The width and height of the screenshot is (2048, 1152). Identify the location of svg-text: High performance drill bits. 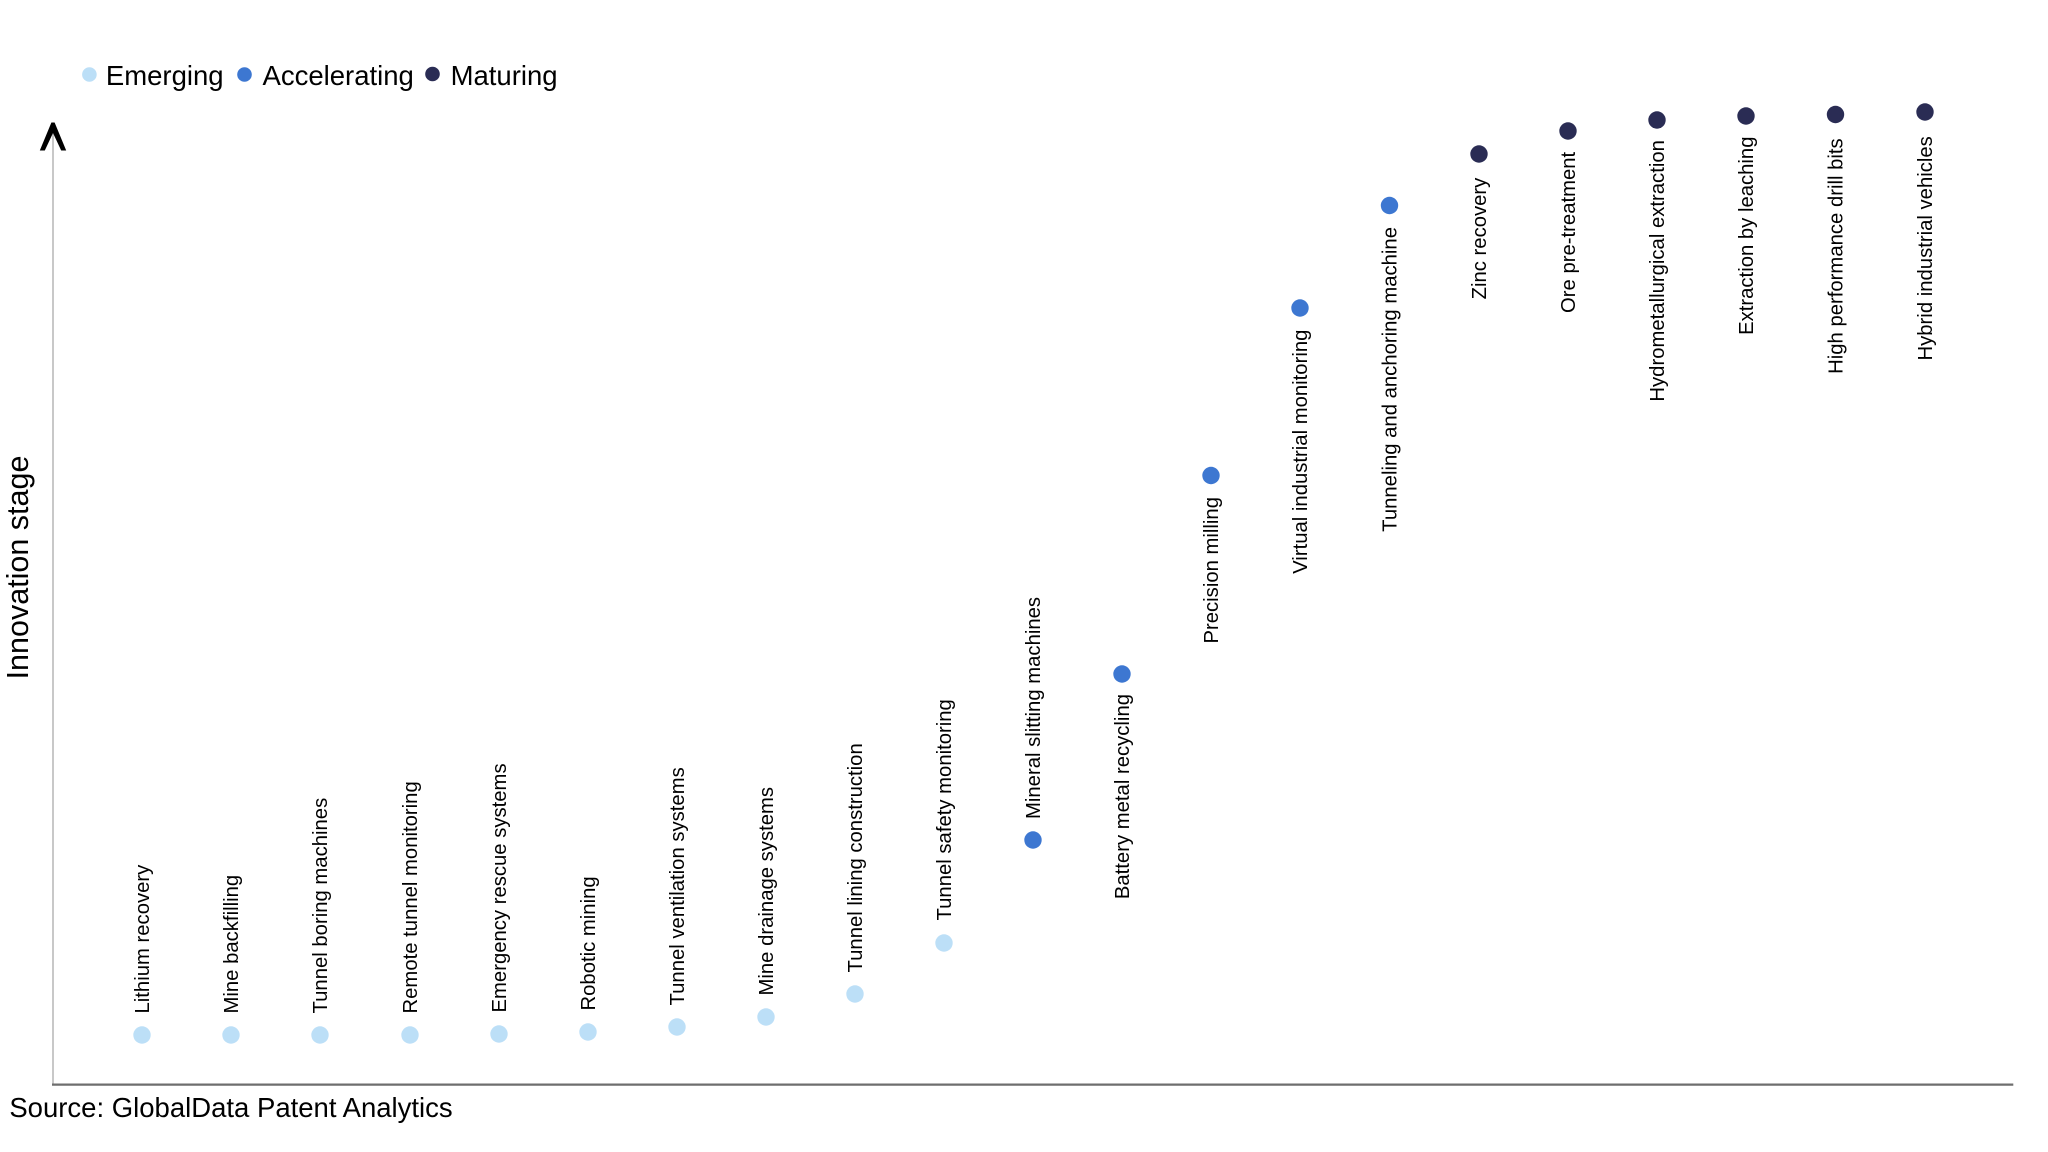
(1837, 256).